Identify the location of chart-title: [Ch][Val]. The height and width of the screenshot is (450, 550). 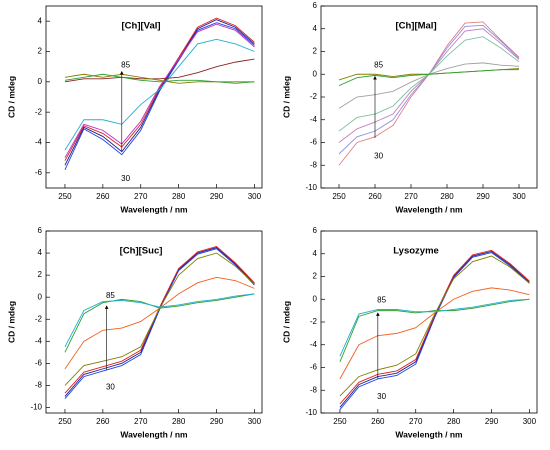
(141, 26).